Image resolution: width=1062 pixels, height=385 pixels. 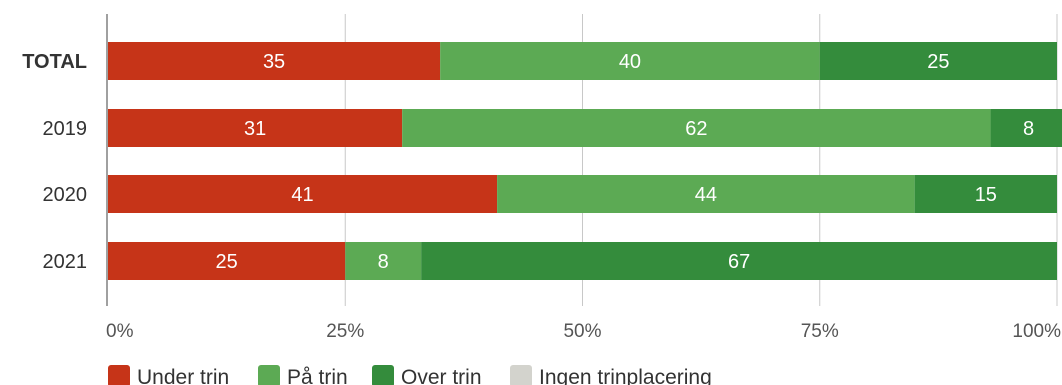 What do you see at coordinates (54, 62) in the screenshot?
I see `category-label: TOTAL` at bounding box center [54, 62].